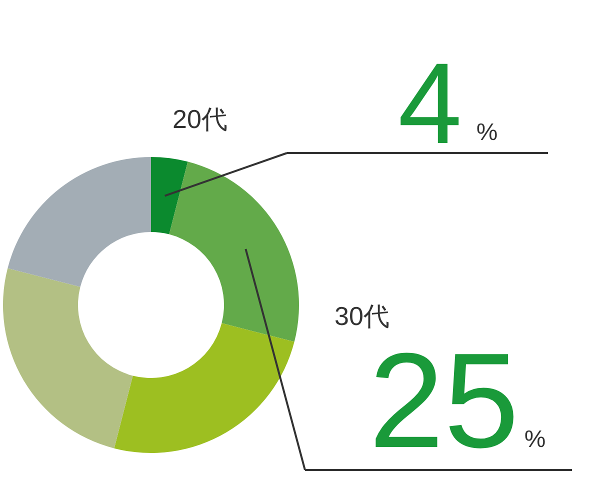 This screenshot has width=612, height=487. Describe the element at coordinates (200, 119) in the screenshot. I see `slice-label: 20代` at that location.